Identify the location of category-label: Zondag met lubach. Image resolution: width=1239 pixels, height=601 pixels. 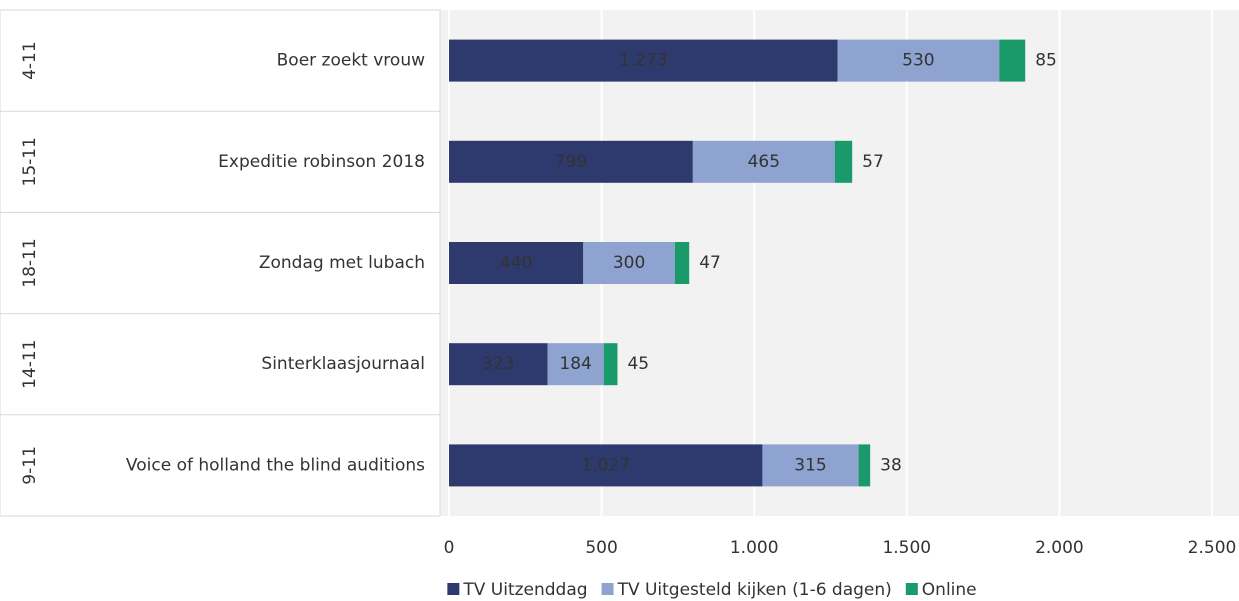
(342, 263).